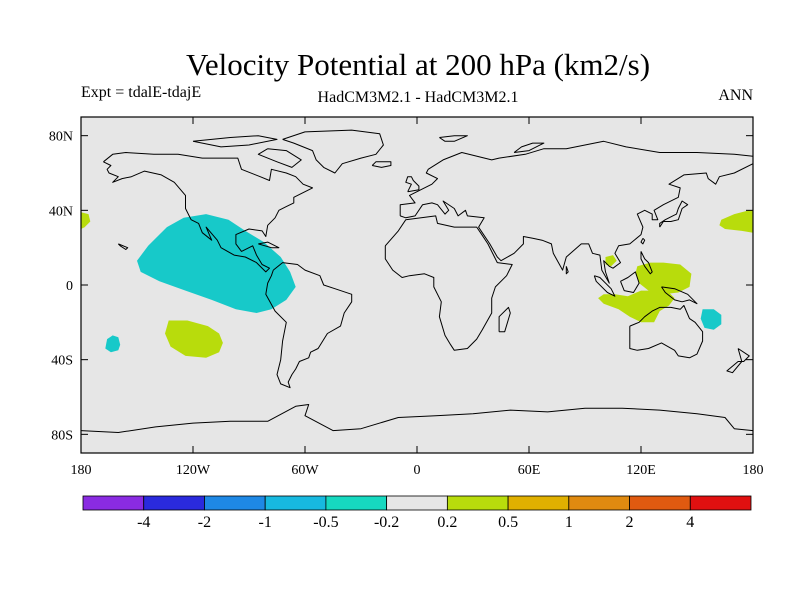 The image size is (800, 600). I want to click on x-tick-label: 120E, so click(641, 470).